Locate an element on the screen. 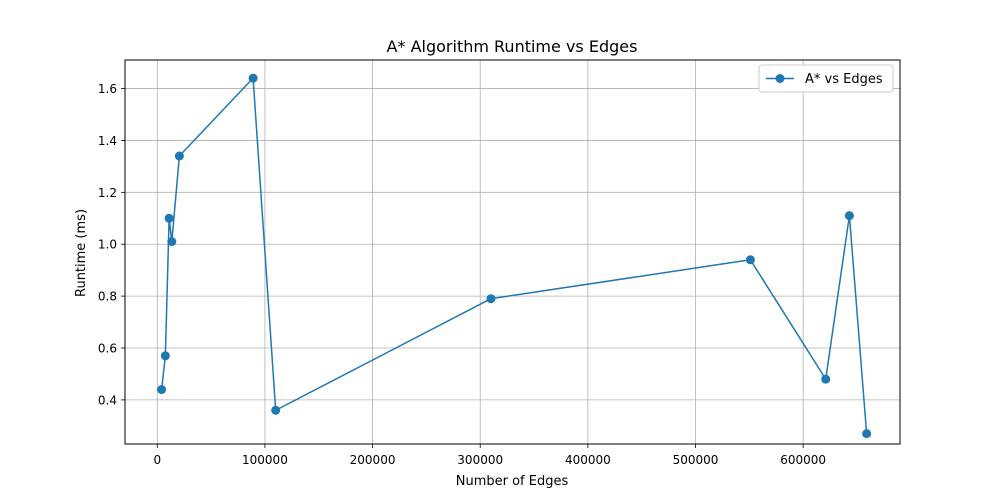 The image size is (1000, 500). x-tick-label: 0 is located at coordinates (157, 460).